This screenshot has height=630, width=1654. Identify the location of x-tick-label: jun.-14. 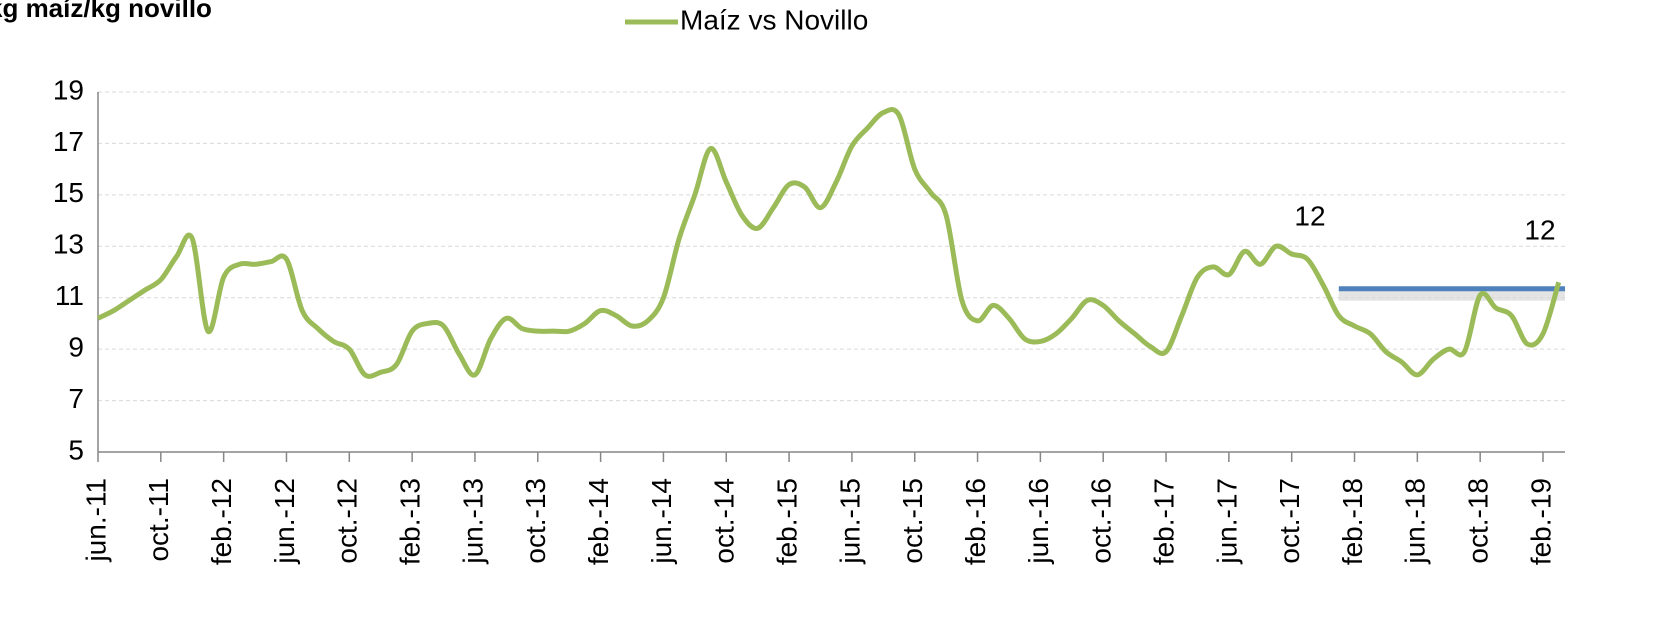
(661, 521).